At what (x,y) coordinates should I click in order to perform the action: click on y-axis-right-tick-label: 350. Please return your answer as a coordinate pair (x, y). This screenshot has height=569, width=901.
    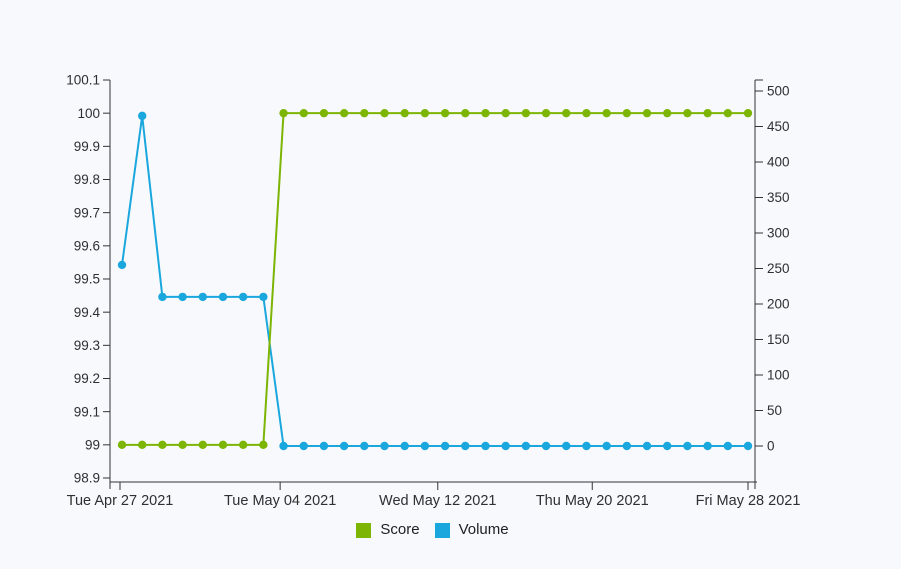
    Looking at the image, I should click on (778, 197).